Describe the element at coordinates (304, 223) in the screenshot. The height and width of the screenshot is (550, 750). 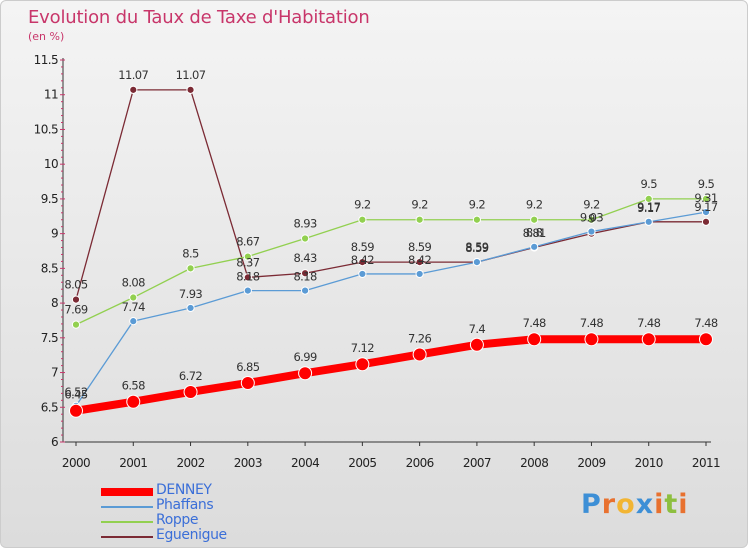
I see `data-label: 8.93` at that location.